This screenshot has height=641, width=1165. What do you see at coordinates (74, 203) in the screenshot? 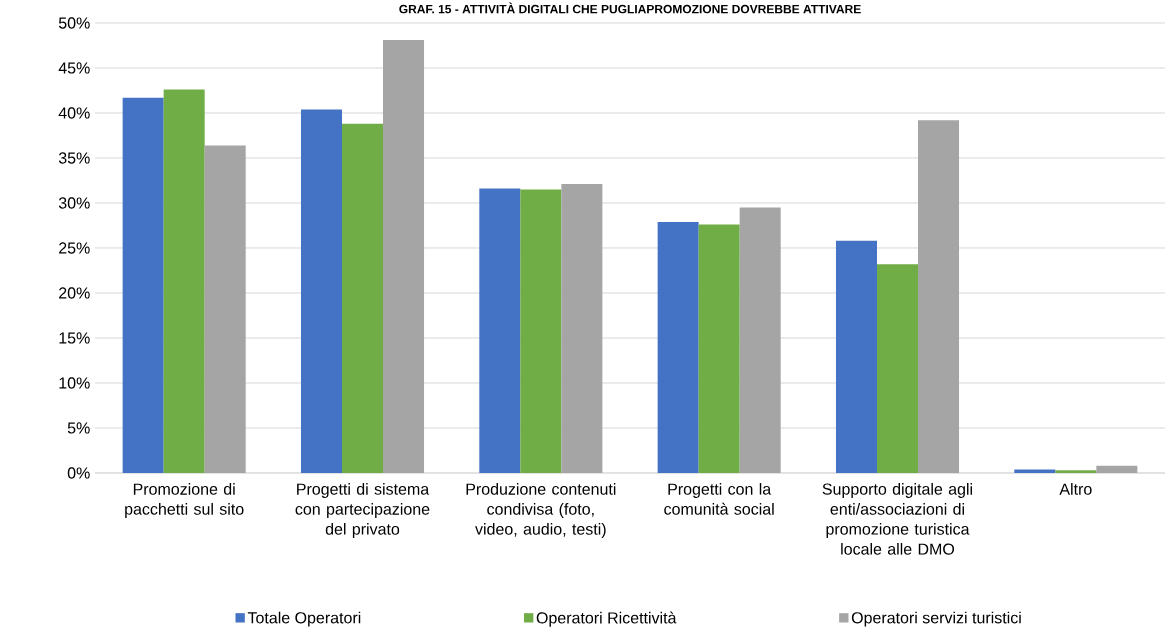
I see `y-tick-label: 30%` at bounding box center [74, 203].